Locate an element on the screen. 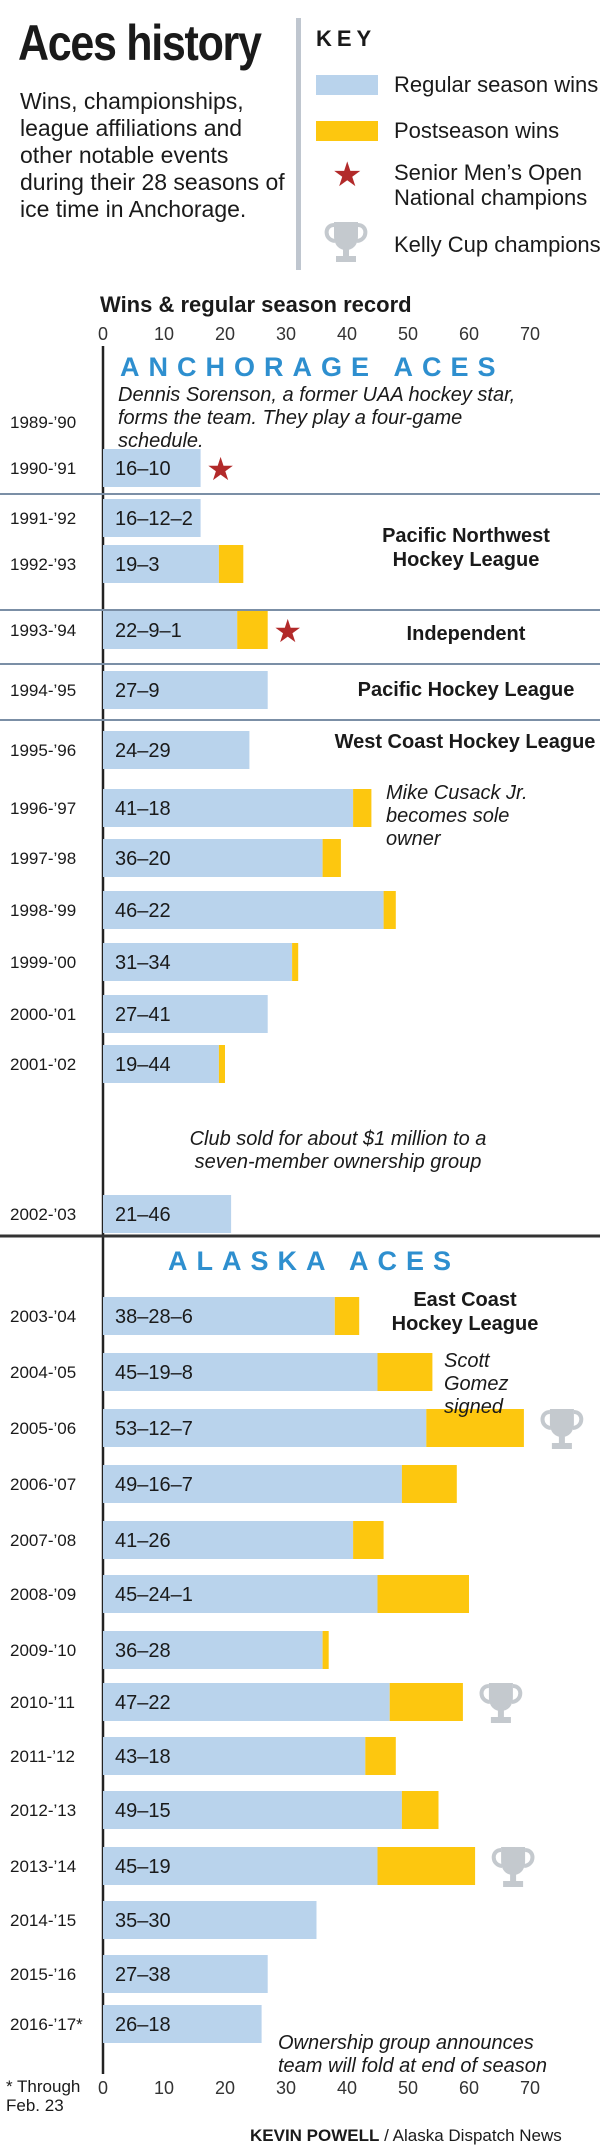  trophy-base is located at coordinates (561, 1446).